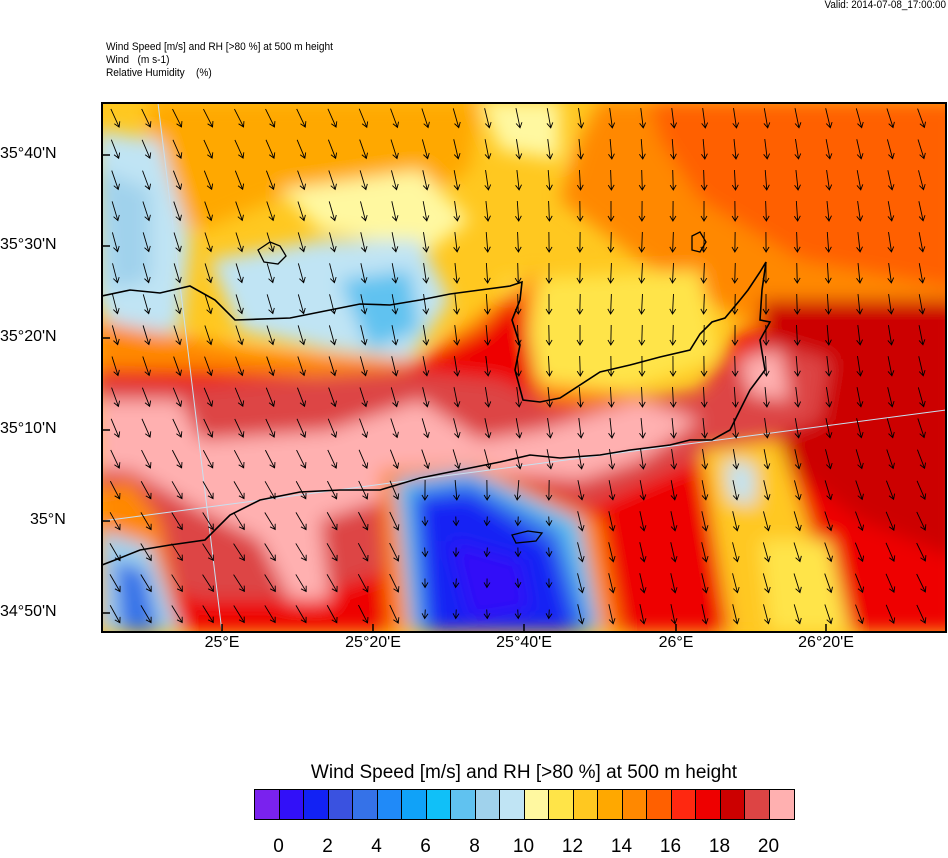  What do you see at coordinates (768, 846) in the screenshot?
I see `colorbar-label: 20` at bounding box center [768, 846].